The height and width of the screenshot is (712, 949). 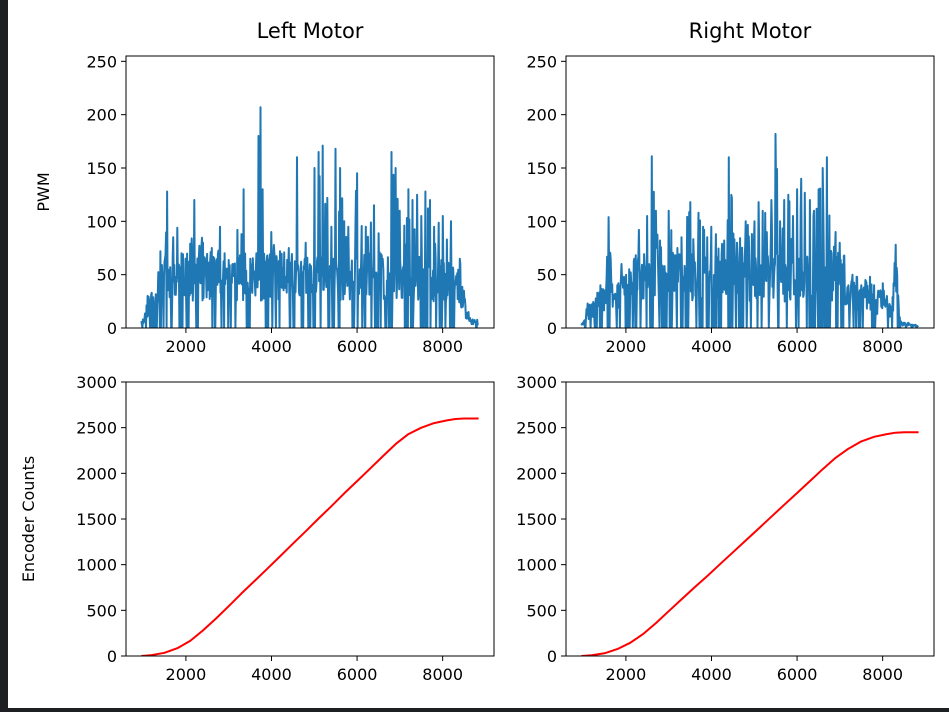 What do you see at coordinates (271, 674) in the screenshot?
I see `encoder-left-xtick-label: 4000` at bounding box center [271, 674].